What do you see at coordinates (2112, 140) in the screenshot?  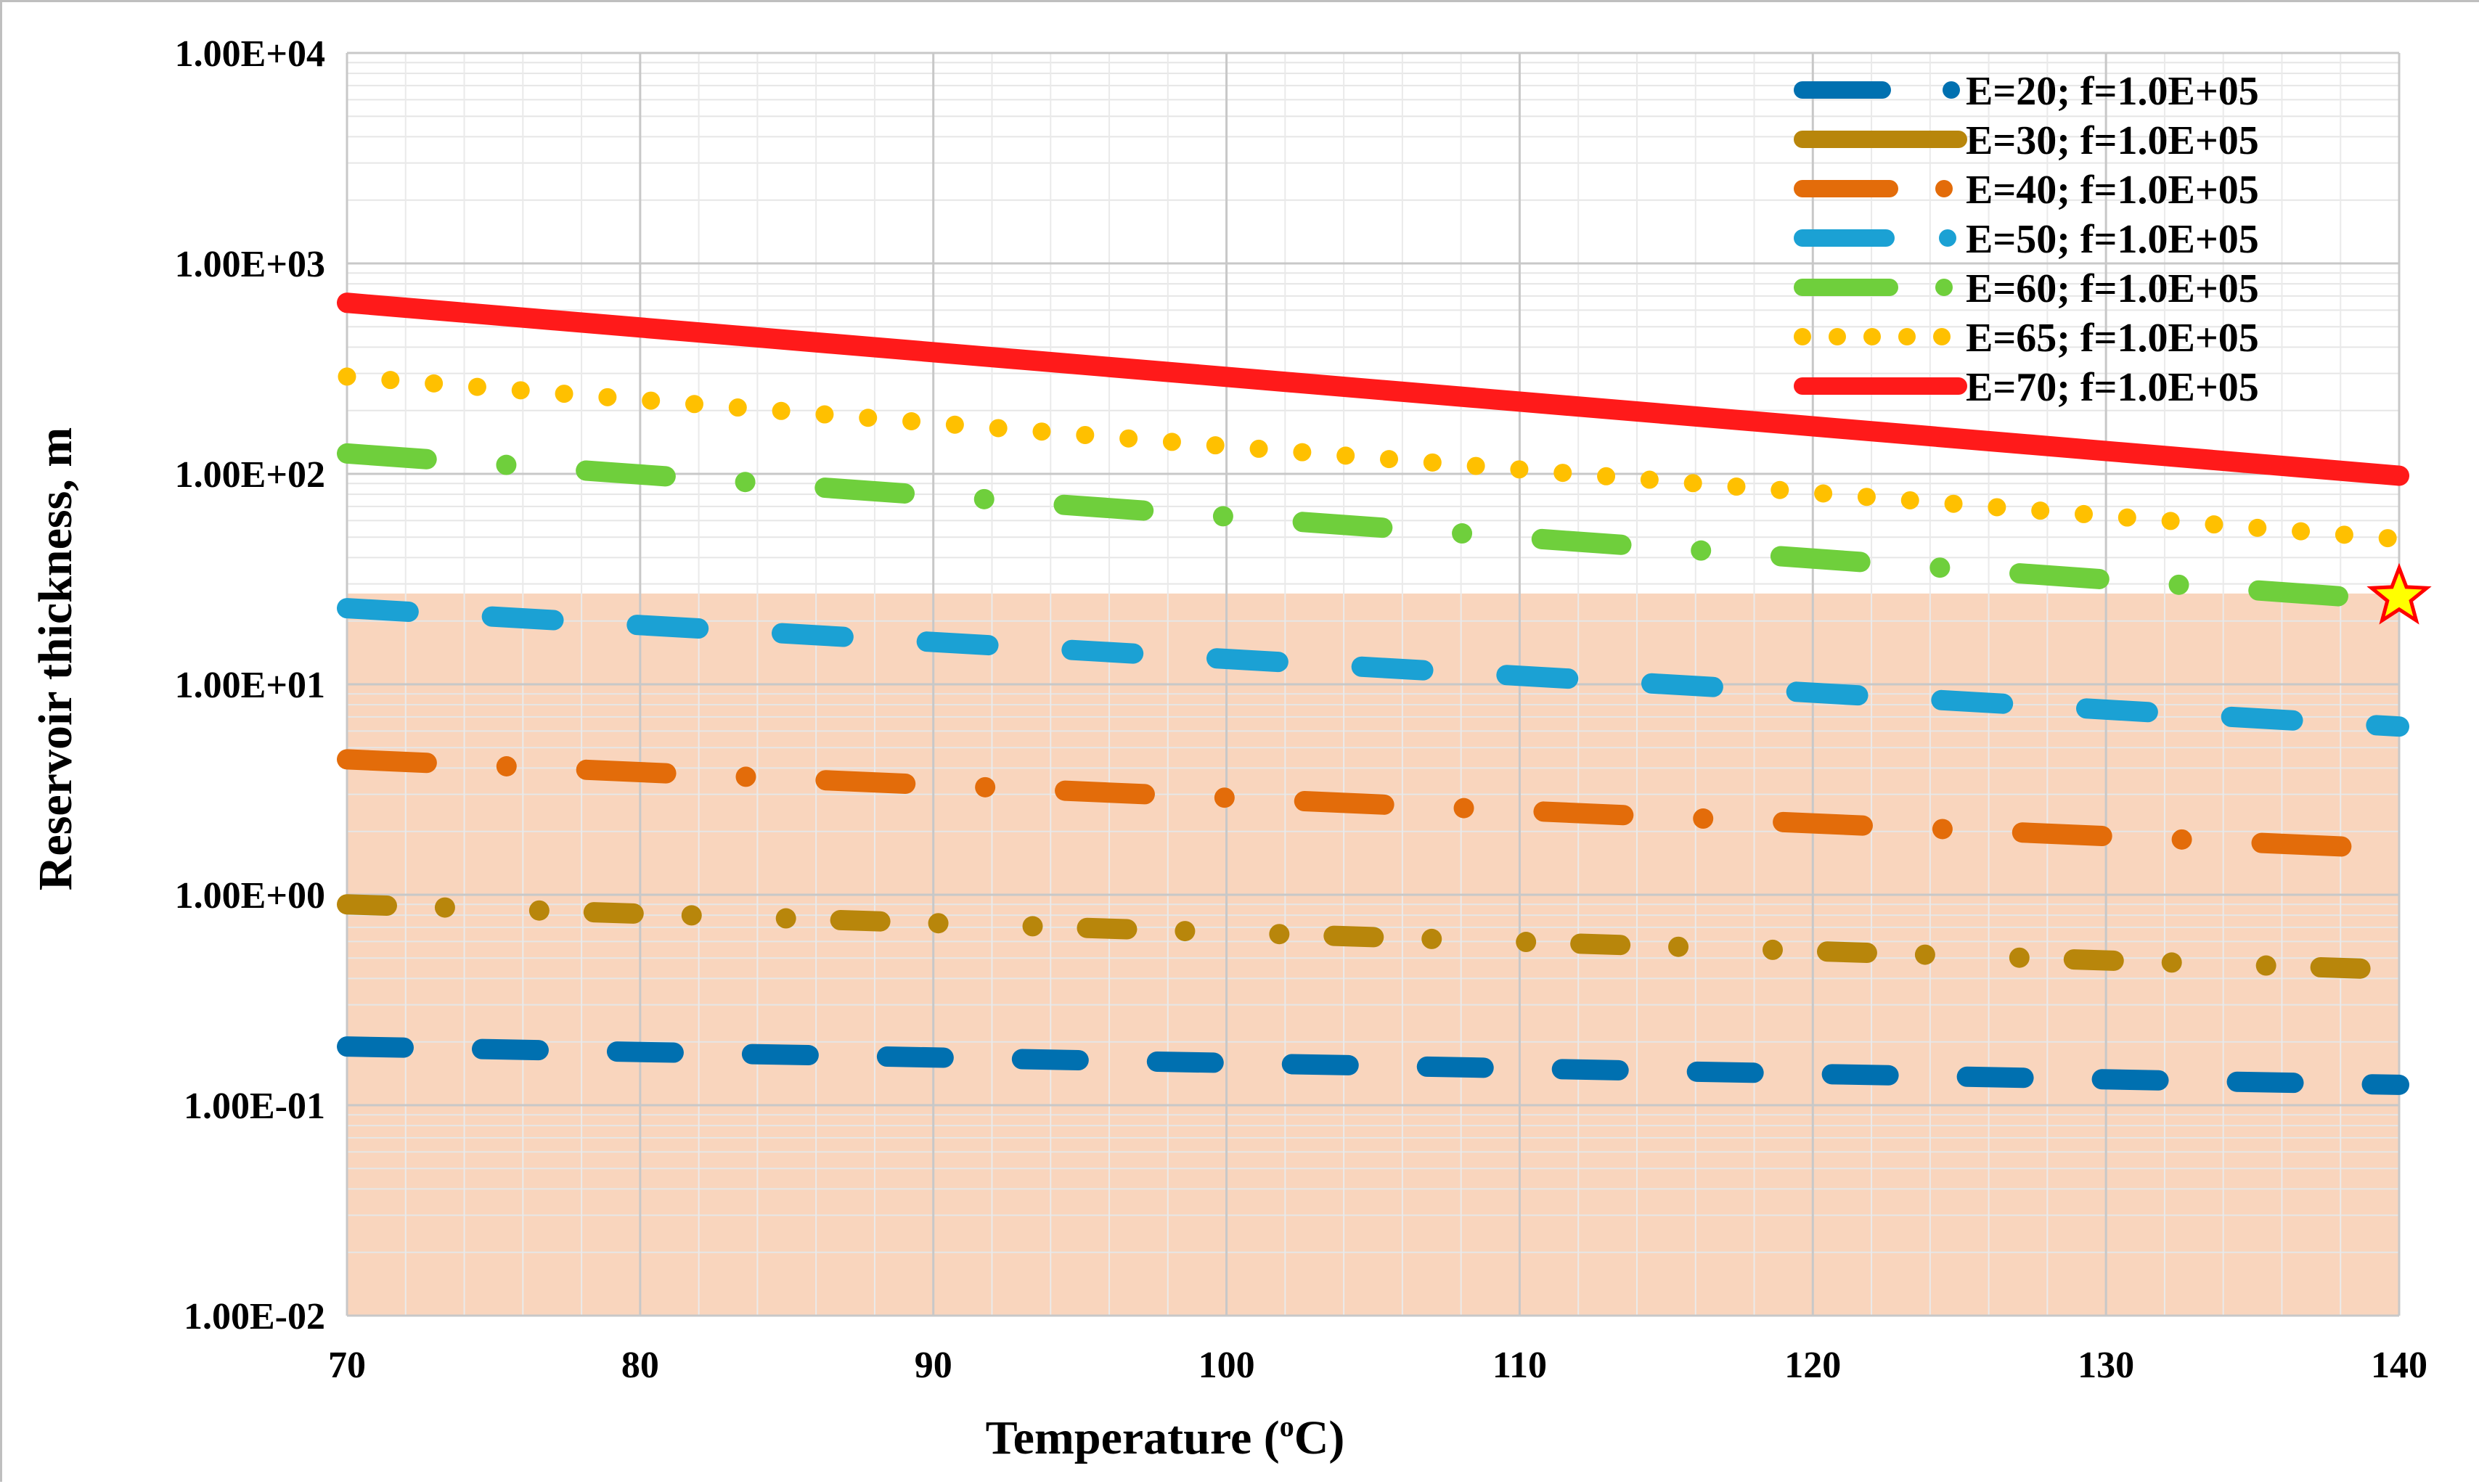 I see `legend-label-2: E=30; f=1.0E+05` at bounding box center [2112, 140].